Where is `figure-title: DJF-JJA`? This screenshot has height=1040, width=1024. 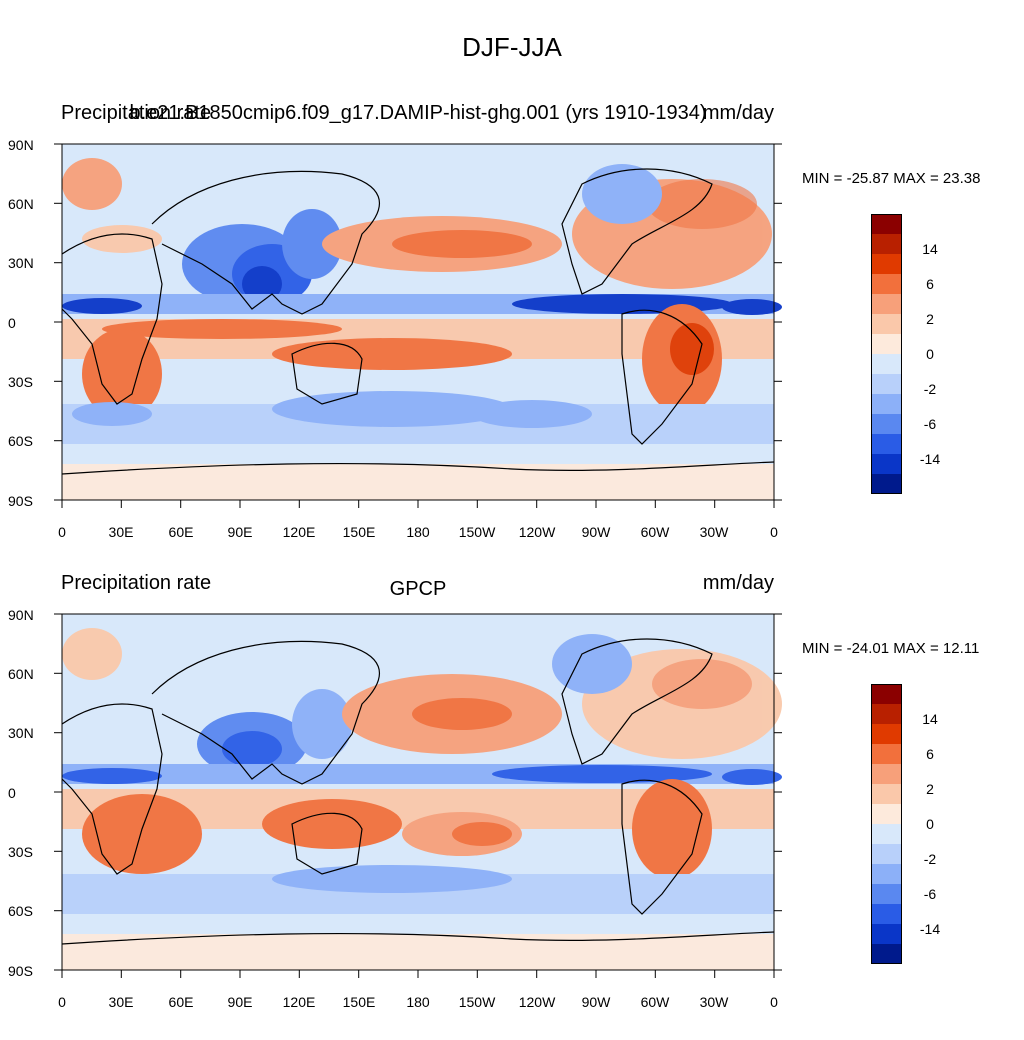 figure-title: DJF-JJA is located at coordinates (512, 47).